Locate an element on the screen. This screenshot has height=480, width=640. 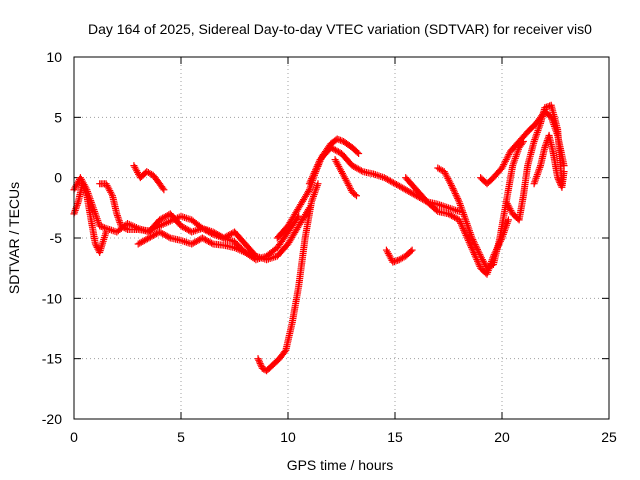
series-arc-c is located at coordinates (199, 222).